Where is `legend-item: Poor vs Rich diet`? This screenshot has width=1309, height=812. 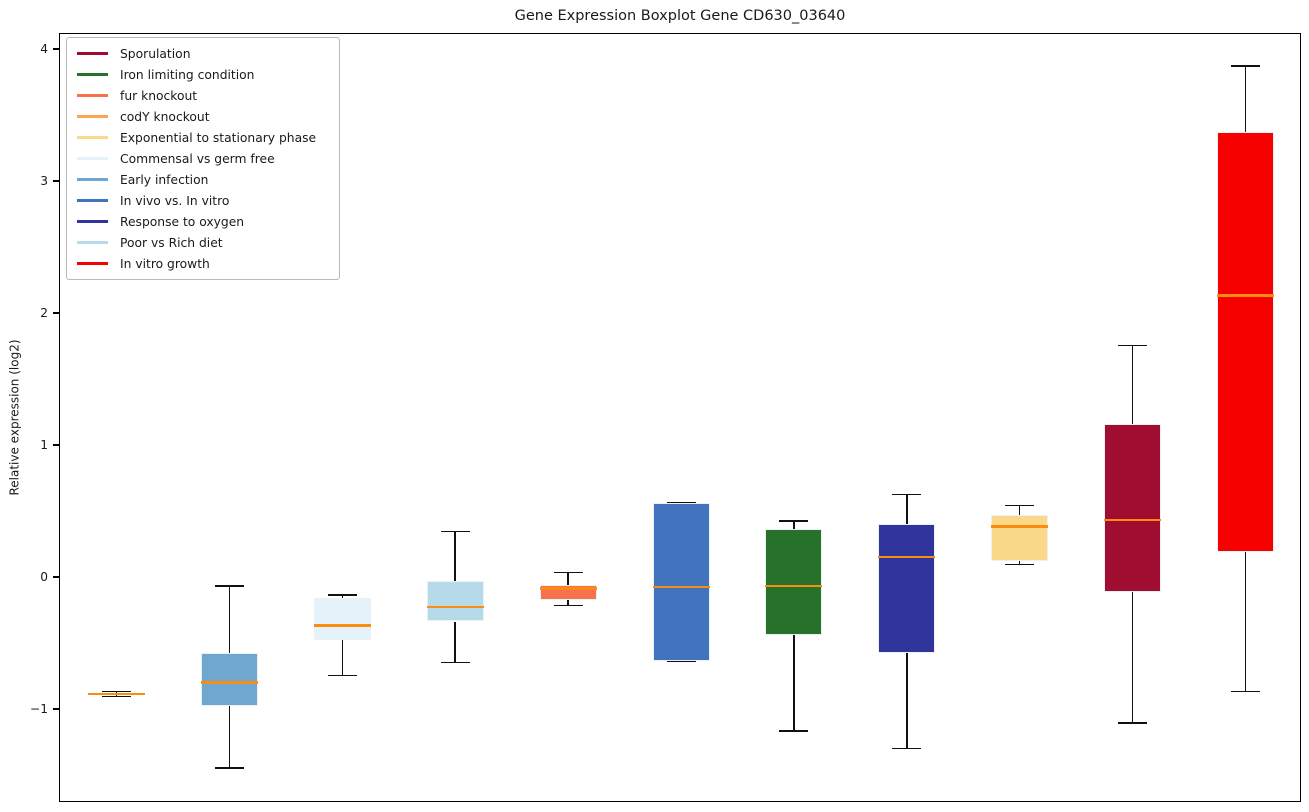 legend-item: Poor vs Rich diet is located at coordinates (201, 242).